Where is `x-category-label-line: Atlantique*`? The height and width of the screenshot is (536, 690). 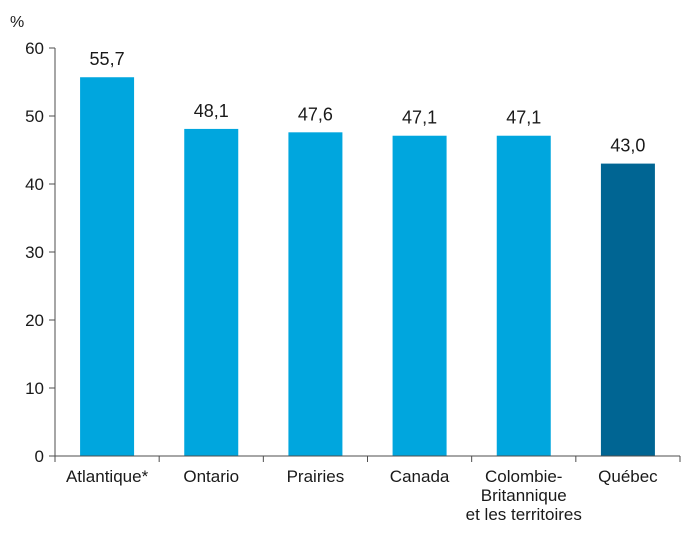 x-category-label-line: Atlantique* is located at coordinates (107, 476).